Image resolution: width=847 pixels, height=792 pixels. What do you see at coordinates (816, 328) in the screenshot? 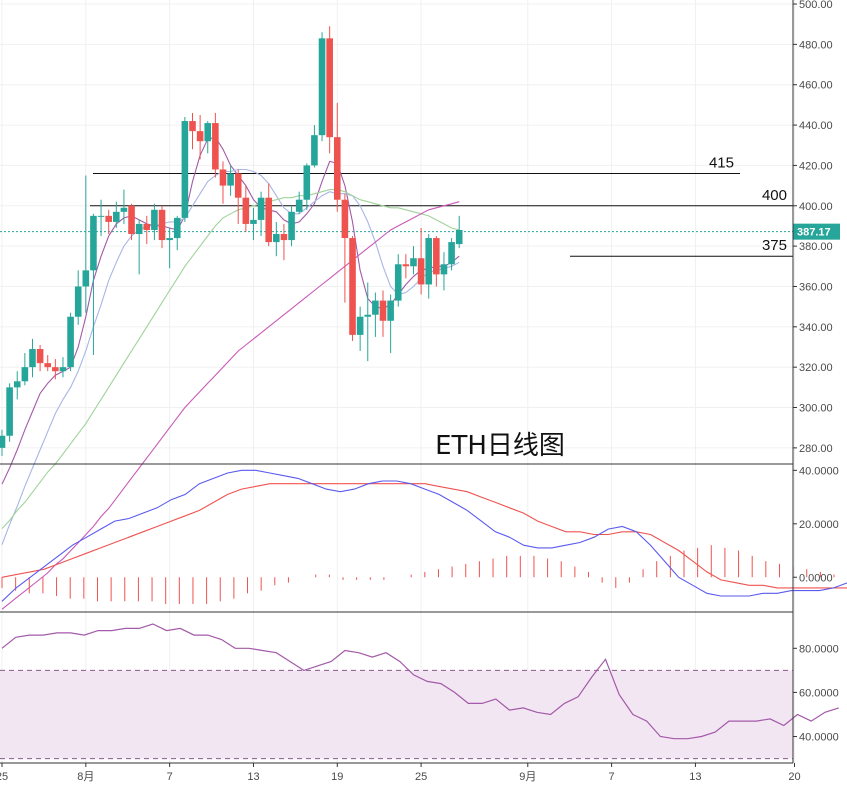
I see `price-tick-label: 340.00` at bounding box center [816, 328].